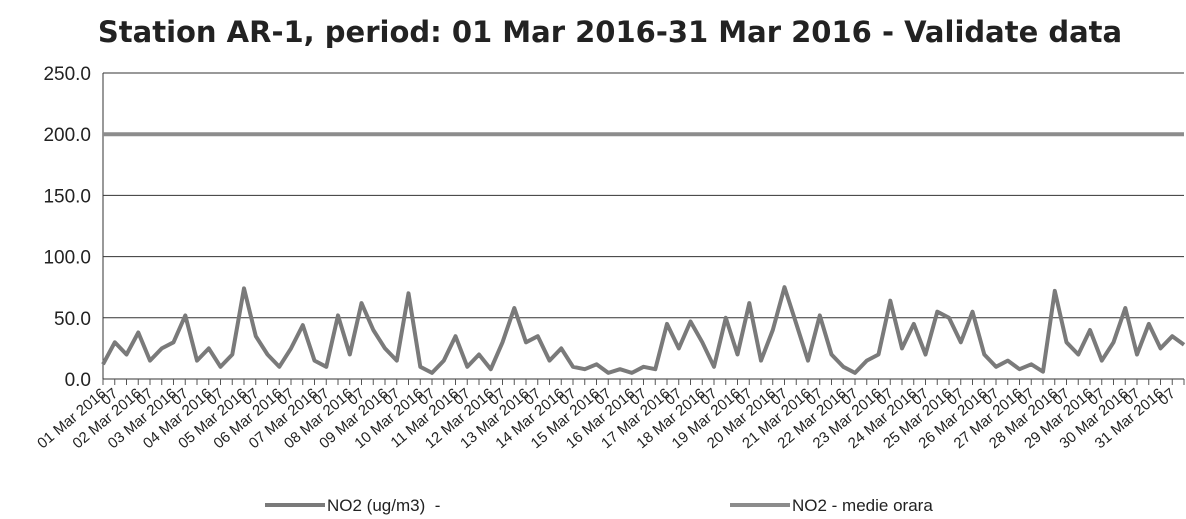 This screenshot has height=519, width=1186. What do you see at coordinates (72, 319) in the screenshot?
I see `y-tick-label: 50.0` at bounding box center [72, 319].